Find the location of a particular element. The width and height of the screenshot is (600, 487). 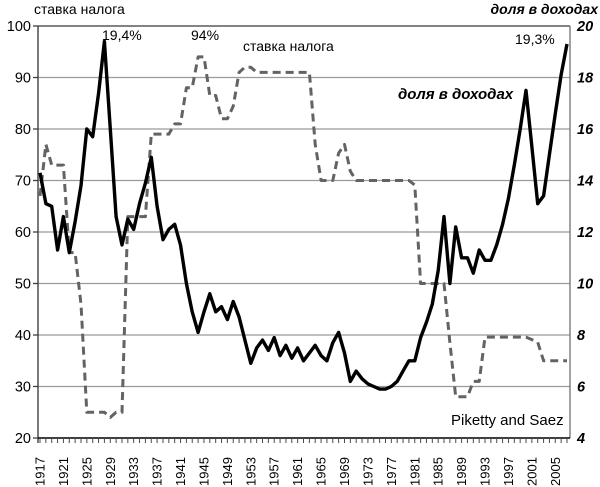

annotation-2007-end: 19,3% is located at coordinates (535, 39).